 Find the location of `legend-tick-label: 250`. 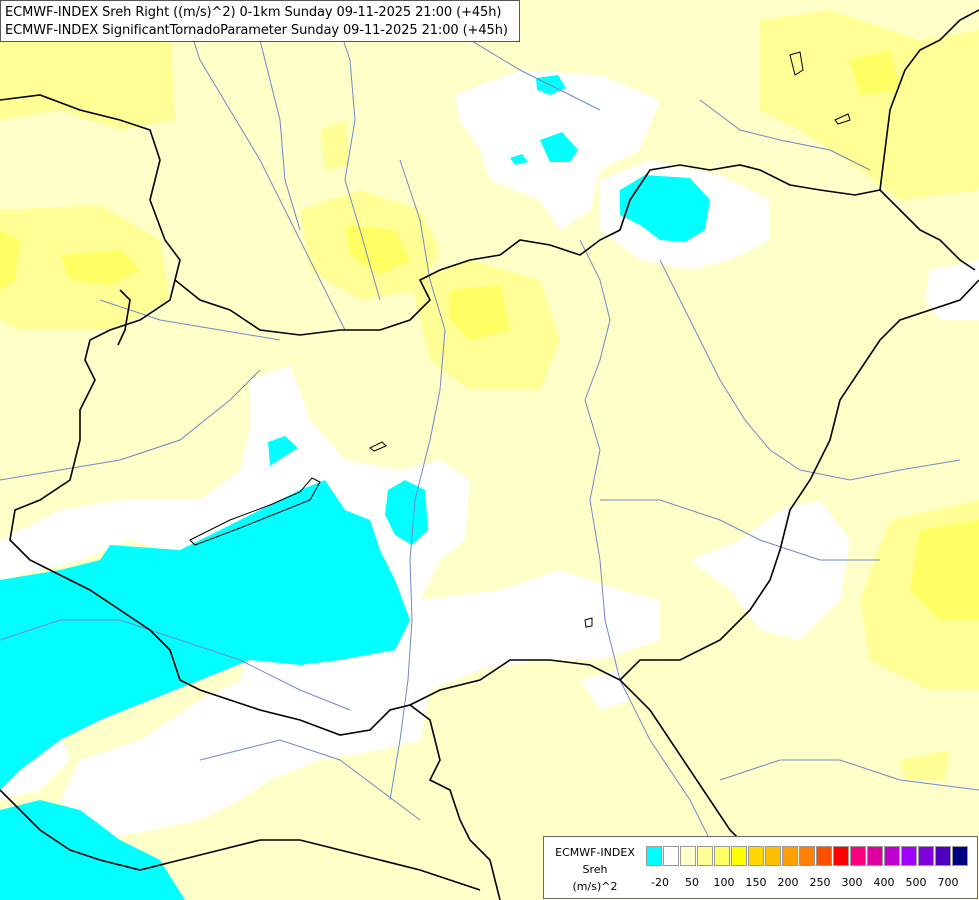

legend-tick-label: 250 is located at coordinates (820, 882).